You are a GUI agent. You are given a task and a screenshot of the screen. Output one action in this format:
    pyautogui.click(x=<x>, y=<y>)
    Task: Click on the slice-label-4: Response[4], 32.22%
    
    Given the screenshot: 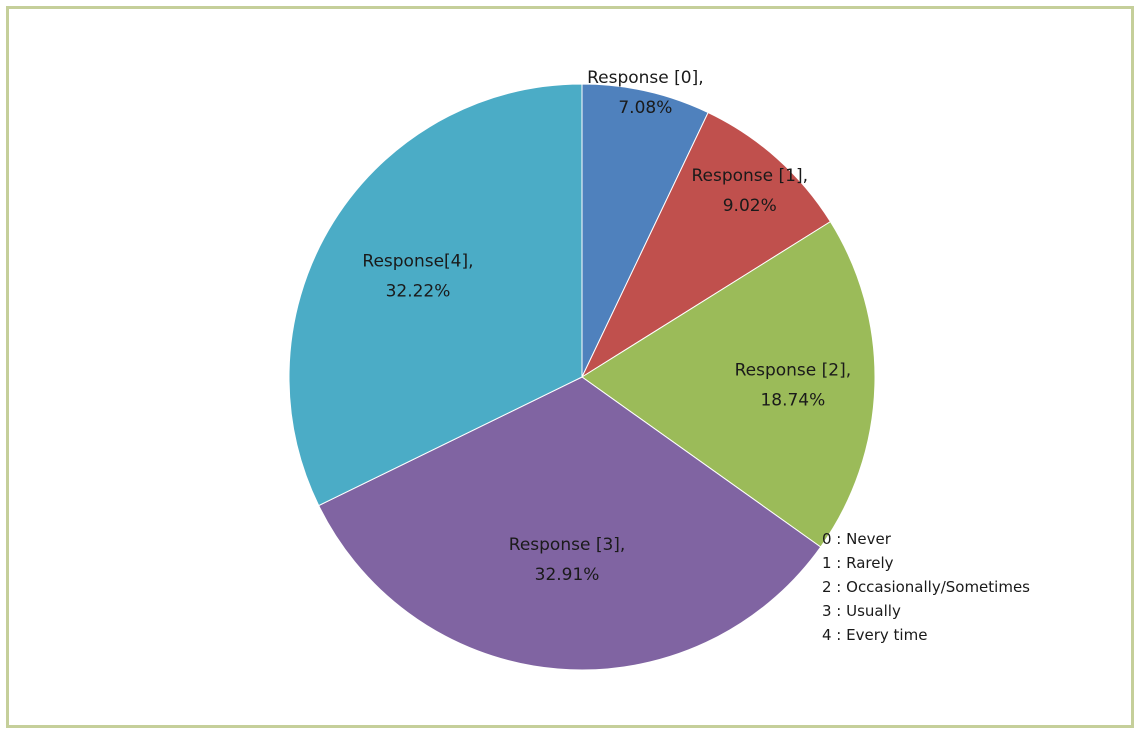 What is the action you would take?
    pyautogui.click(x=417, y=277)
    